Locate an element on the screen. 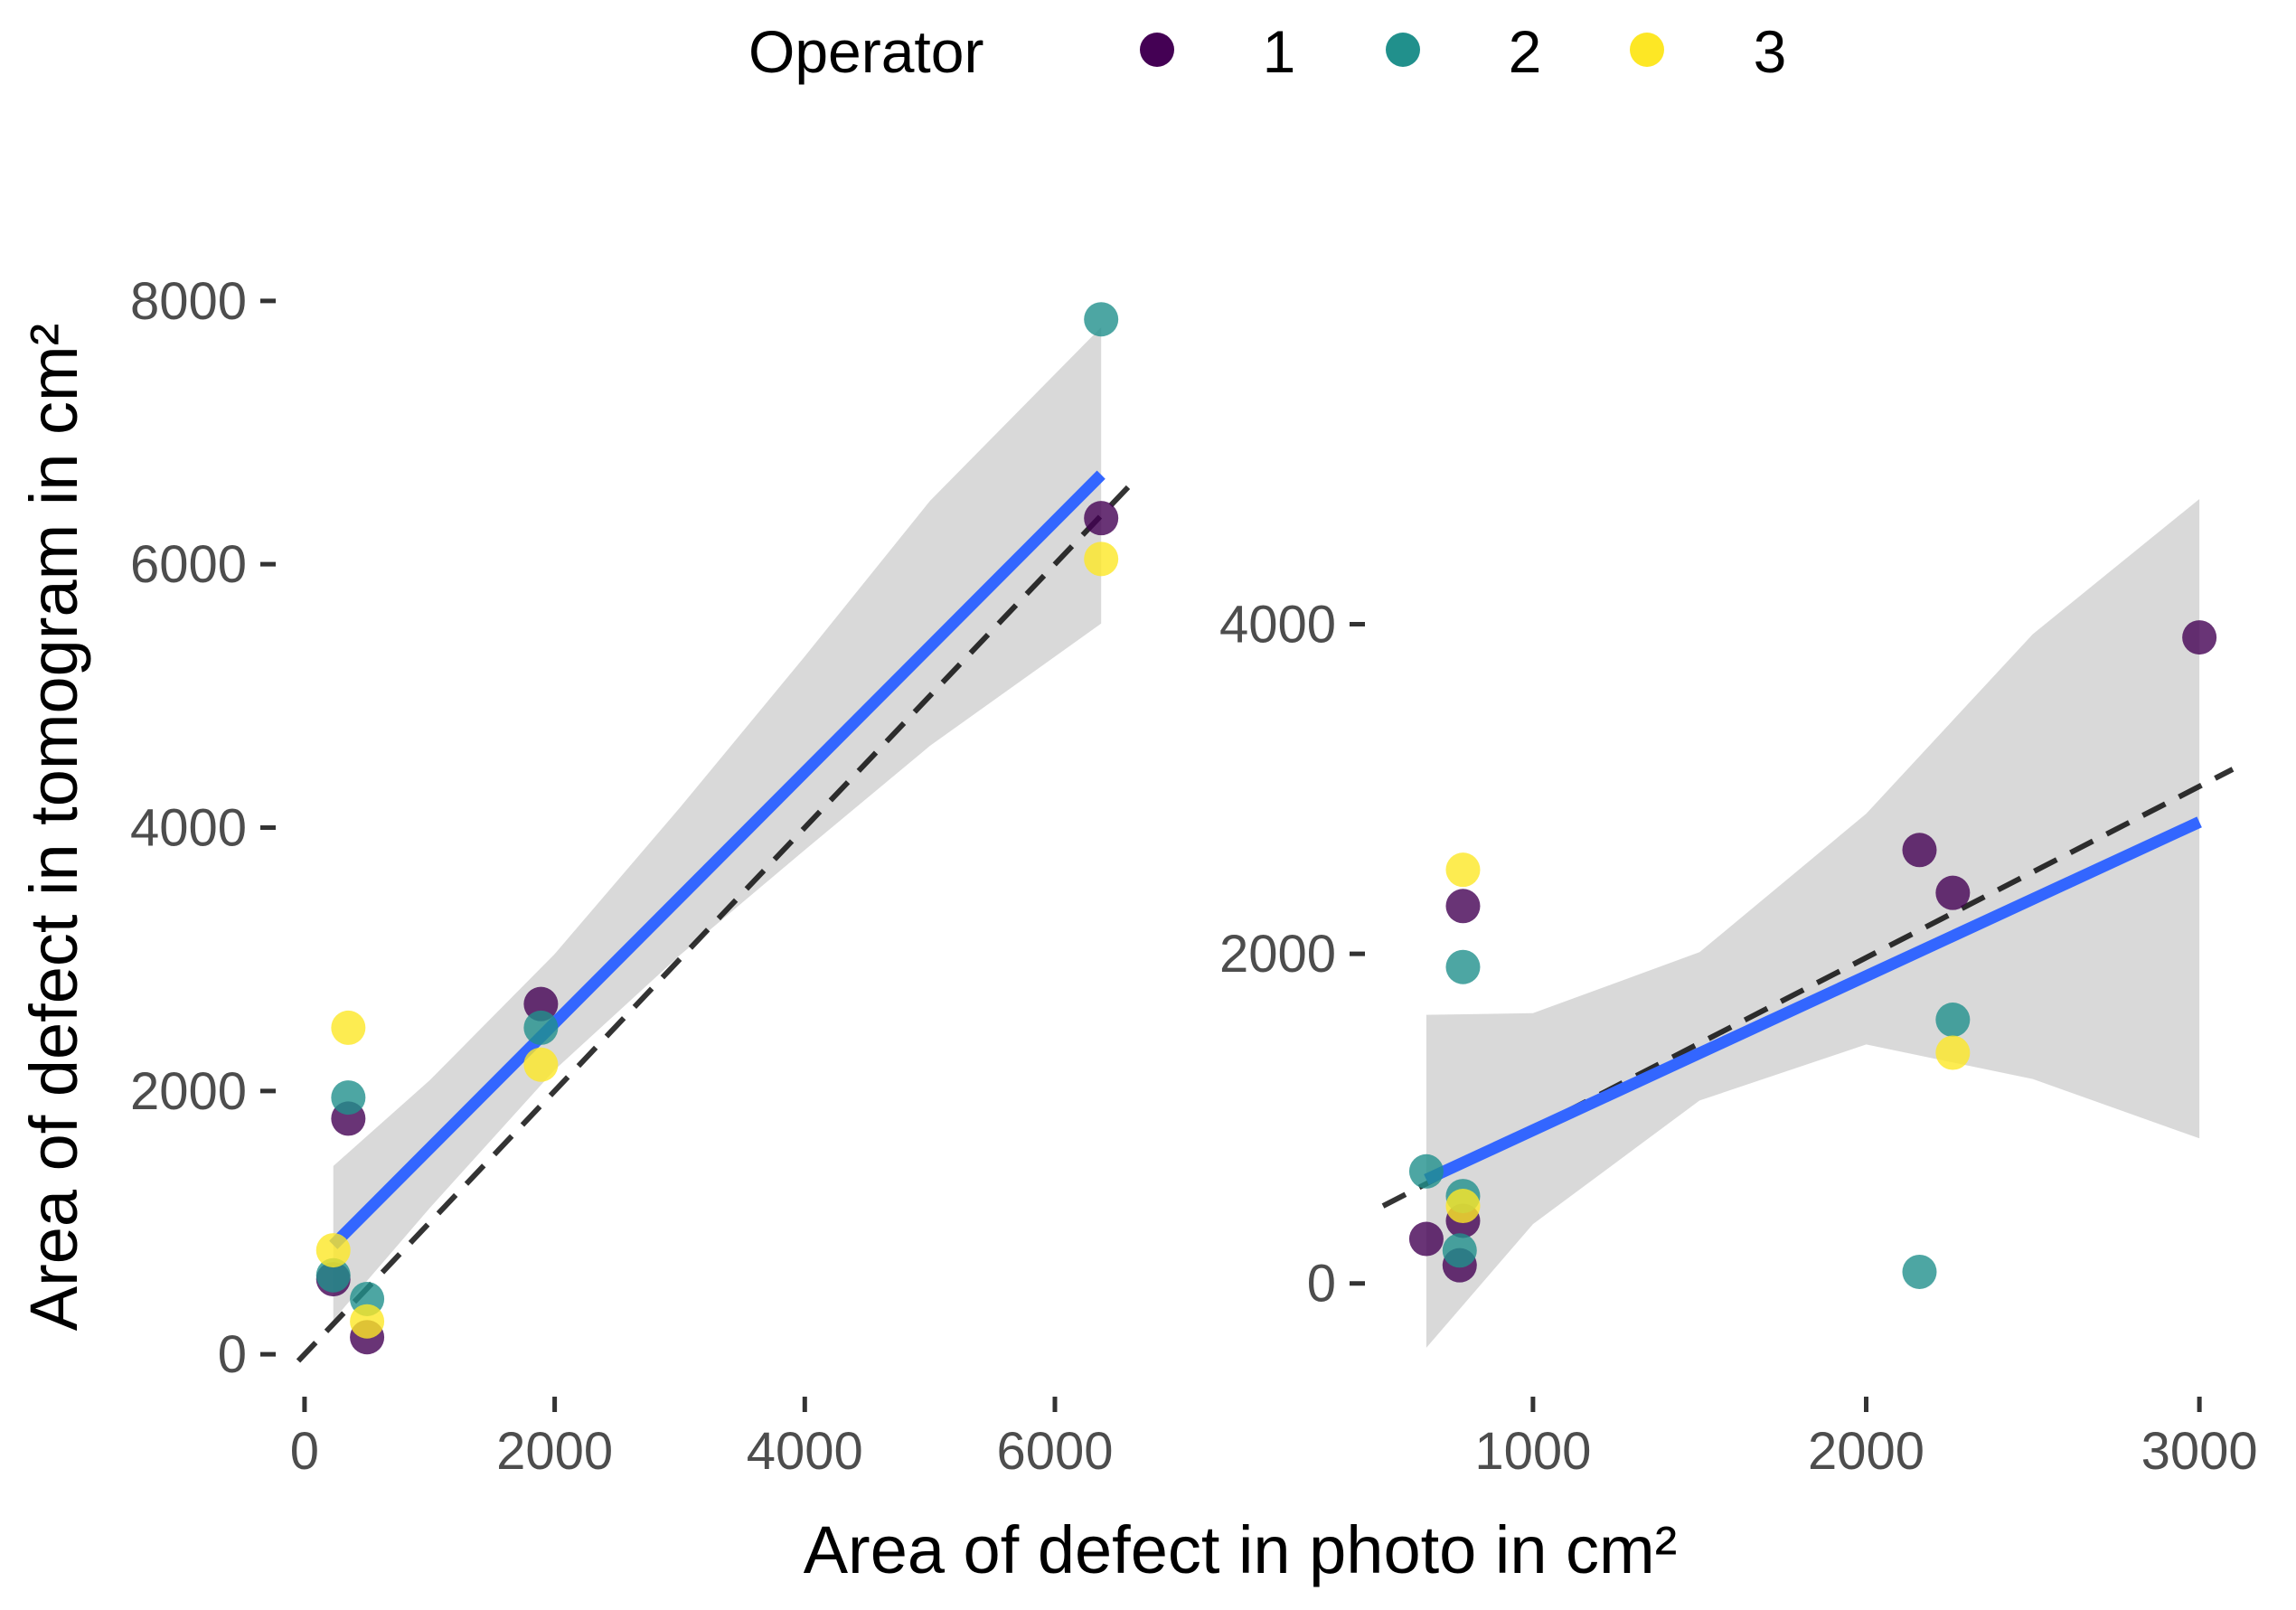  legend-label-2: 2 is located at coordinates (1525, 51).